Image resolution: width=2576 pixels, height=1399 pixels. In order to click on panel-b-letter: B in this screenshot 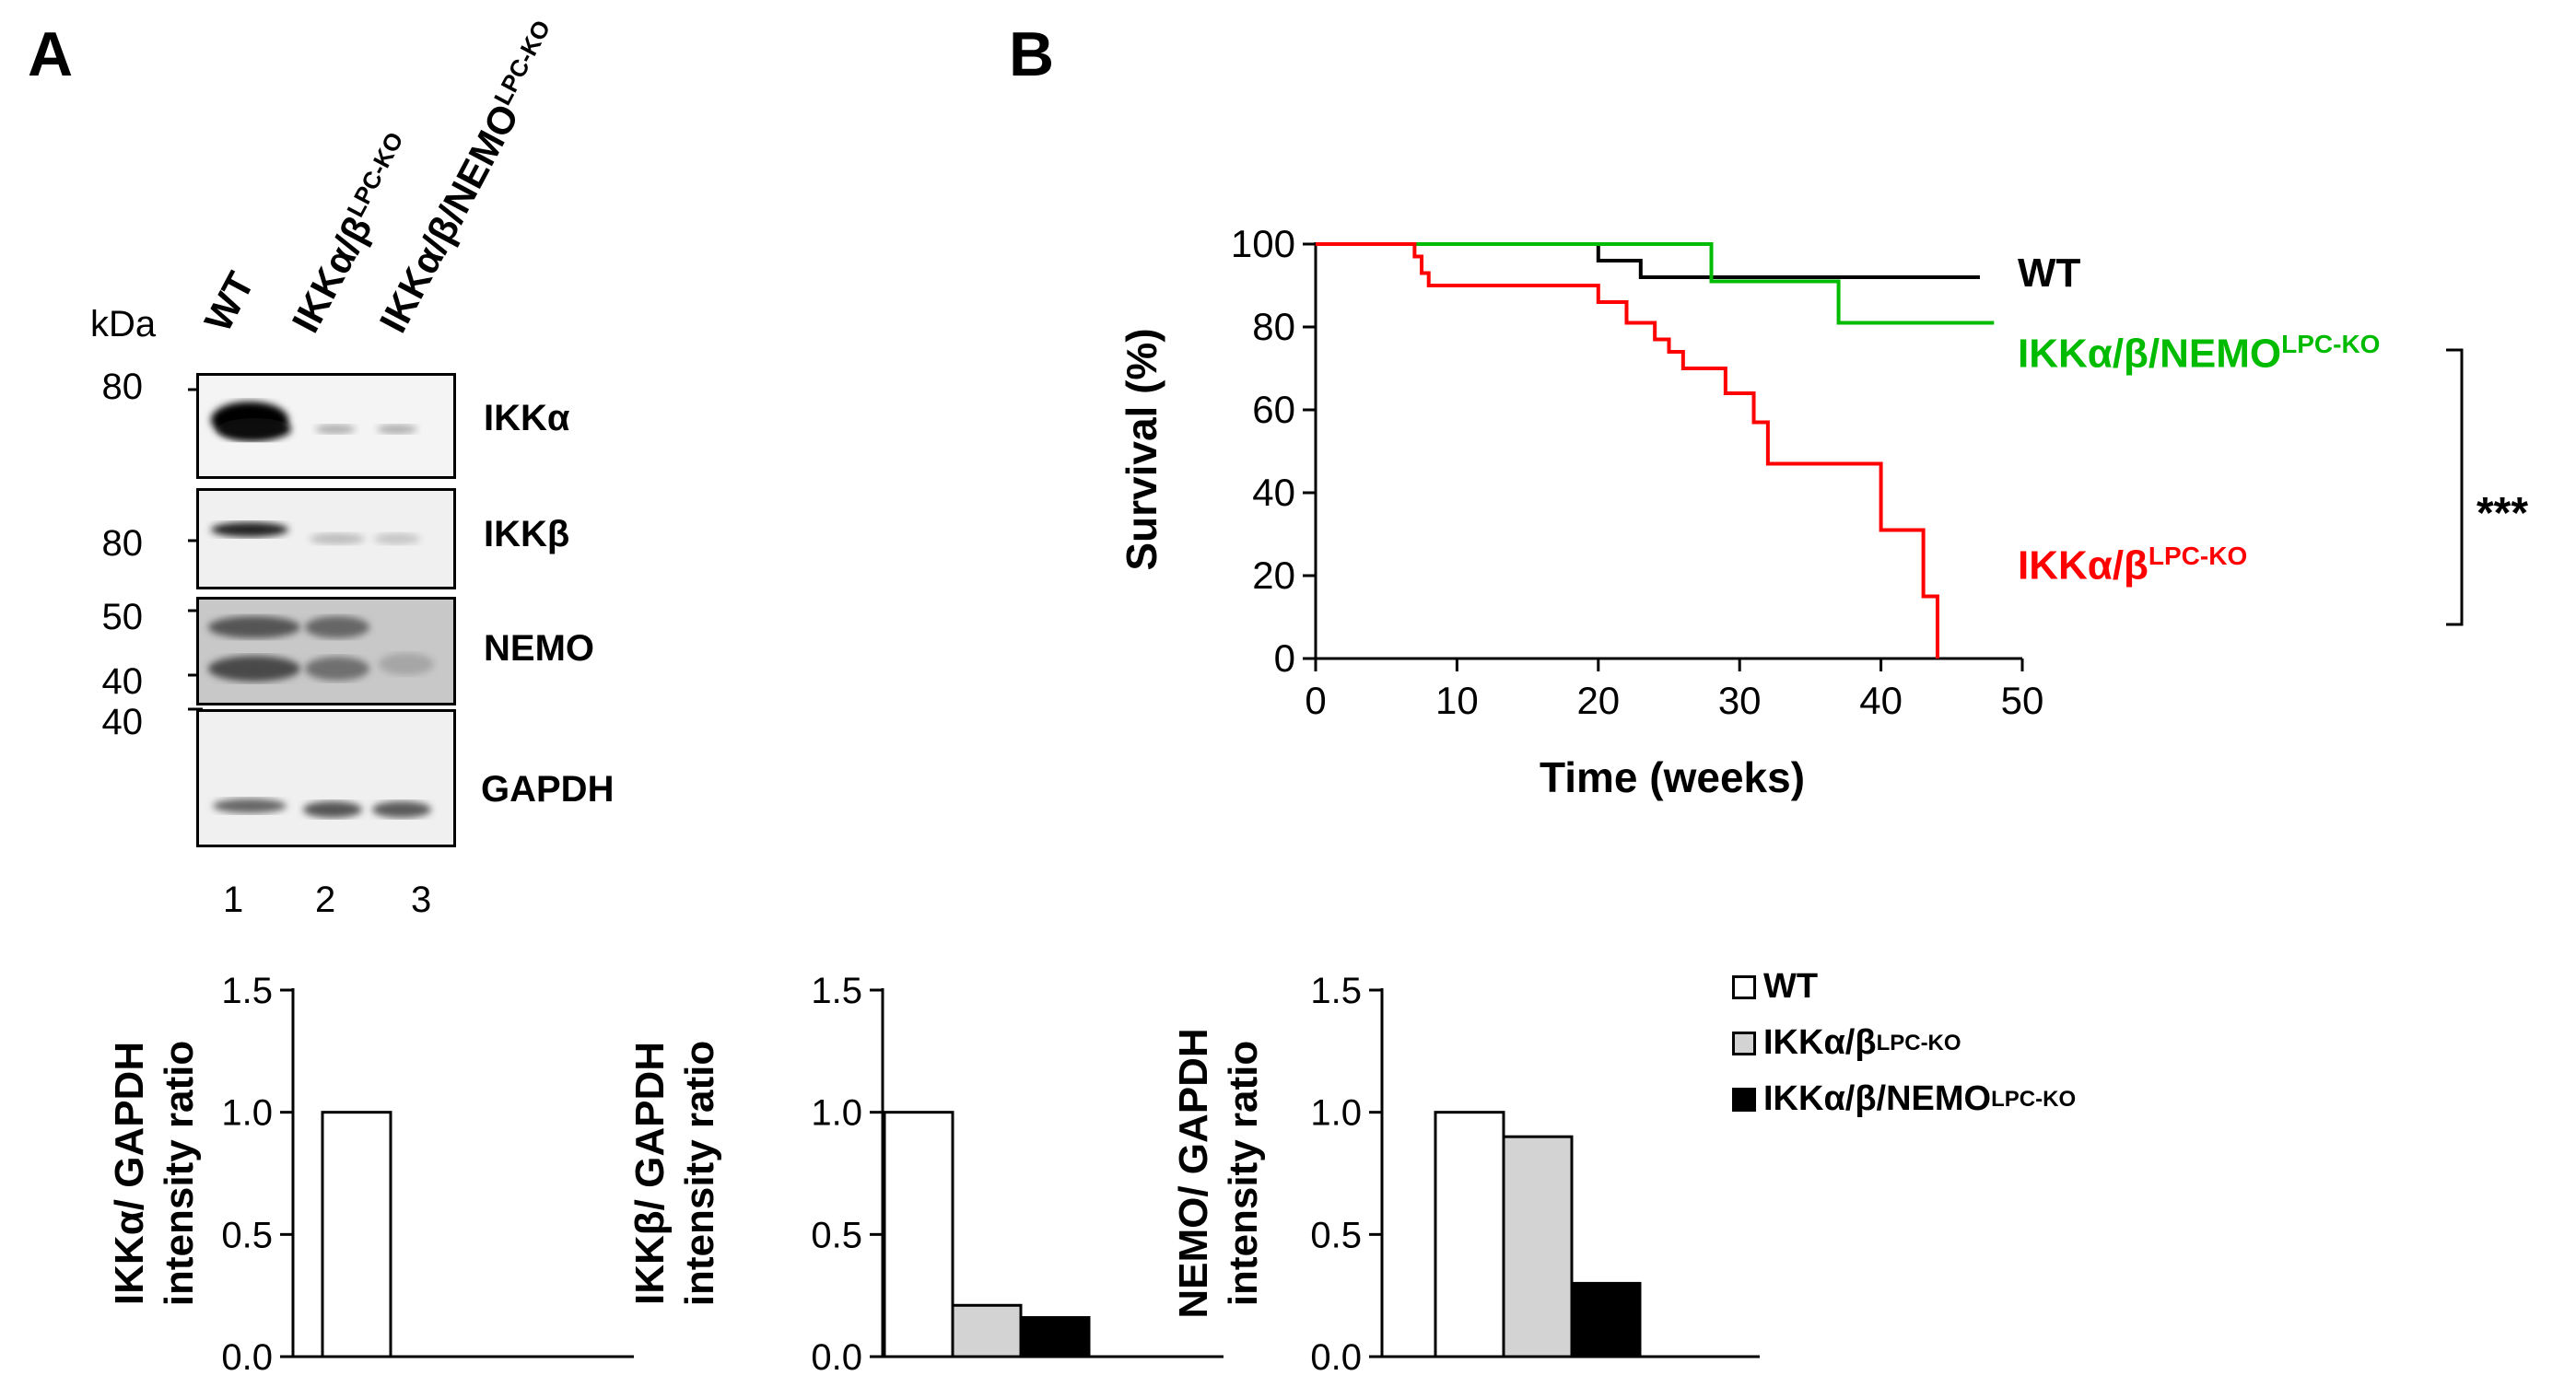, I will do `click(1032, 54)`.